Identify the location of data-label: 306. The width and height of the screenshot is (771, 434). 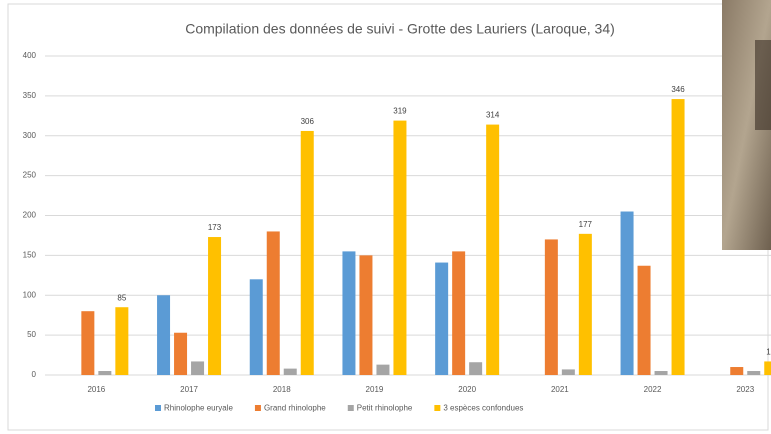
(308, 121).